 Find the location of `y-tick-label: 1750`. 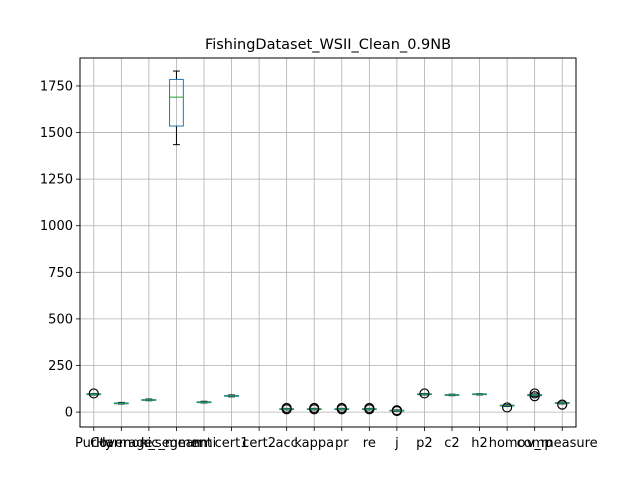

y-tick-label: 1750 is located at coordinates (56, 86).